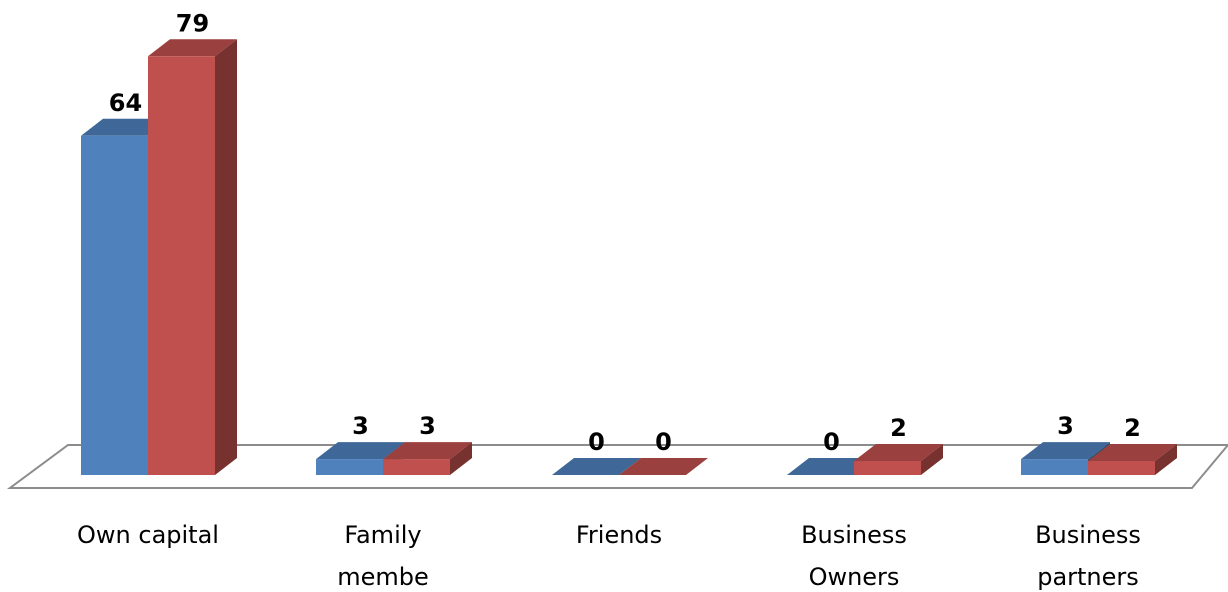  Describe the element at coordinates (831, 442) in the screenshot. I see `data-label-business-owners-series-1: 0` at that location.